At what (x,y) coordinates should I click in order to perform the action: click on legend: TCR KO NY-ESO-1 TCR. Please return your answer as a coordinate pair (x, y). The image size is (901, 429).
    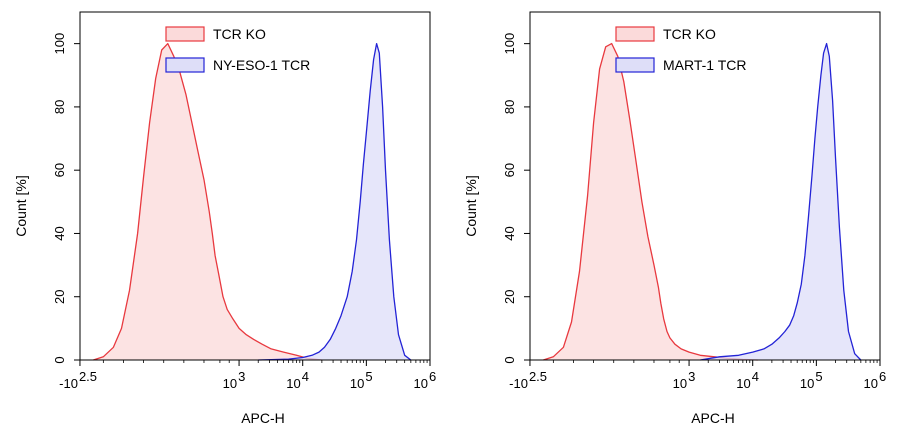
    Looking at the image, I should click on (237, 49).